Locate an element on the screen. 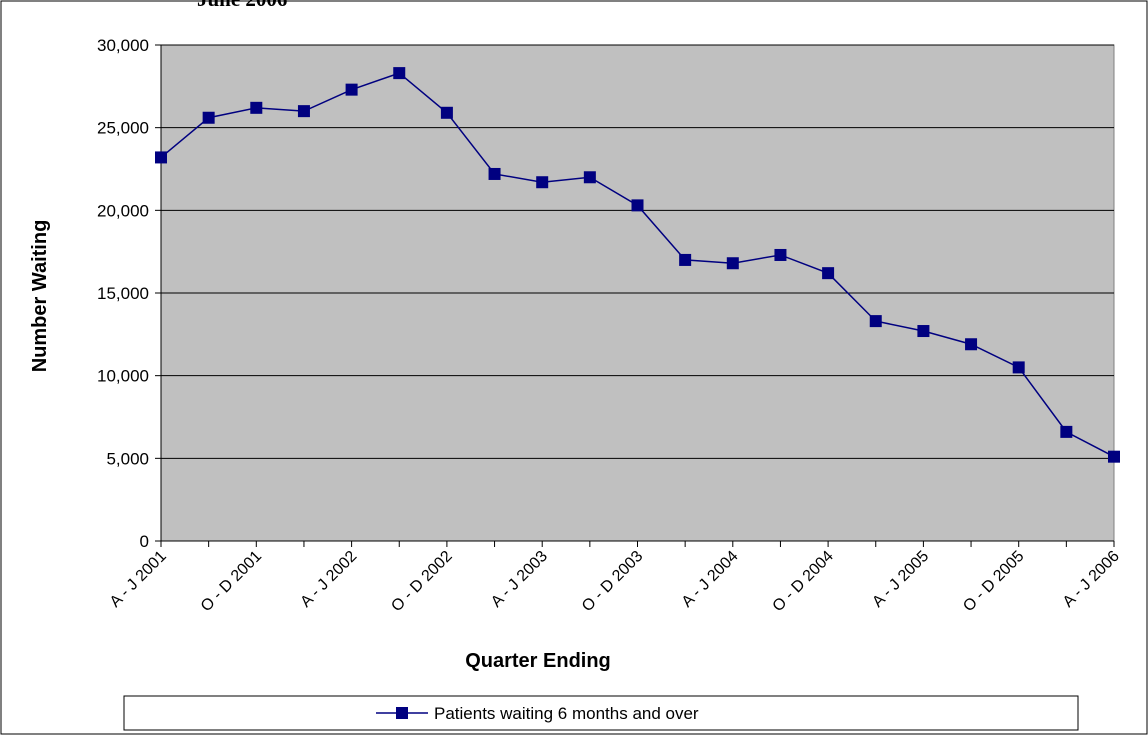 This screenshot has width=1148, height=740. x-axis-title: Quarter Ending is located at coordinates (538, 661).